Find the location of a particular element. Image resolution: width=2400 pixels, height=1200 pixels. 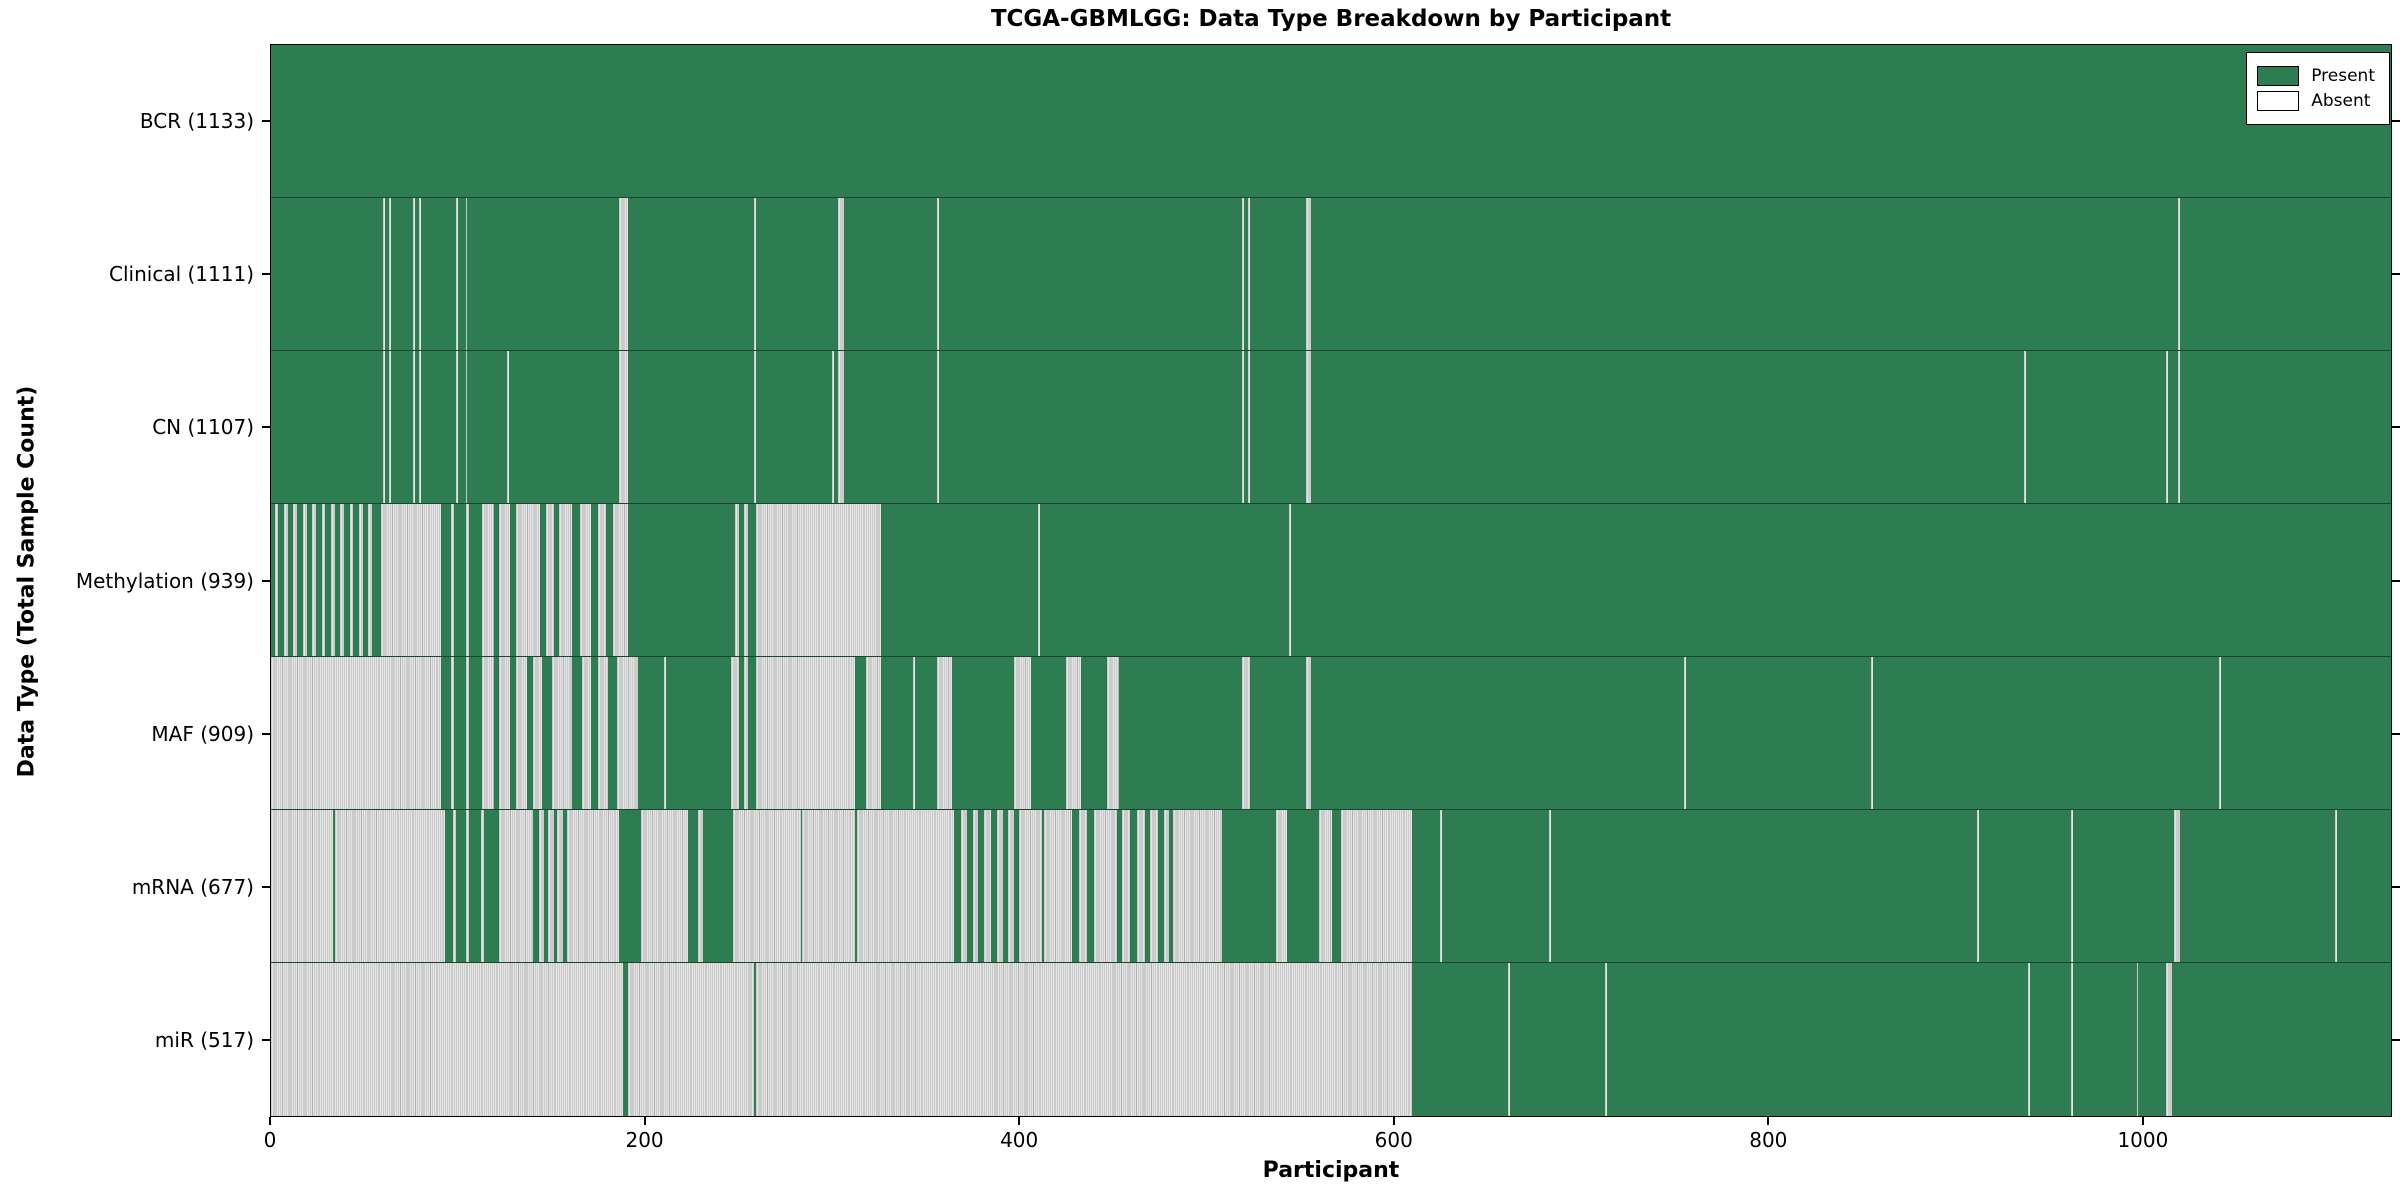

legend: Present Absent is located at coordinates (2318, 88).